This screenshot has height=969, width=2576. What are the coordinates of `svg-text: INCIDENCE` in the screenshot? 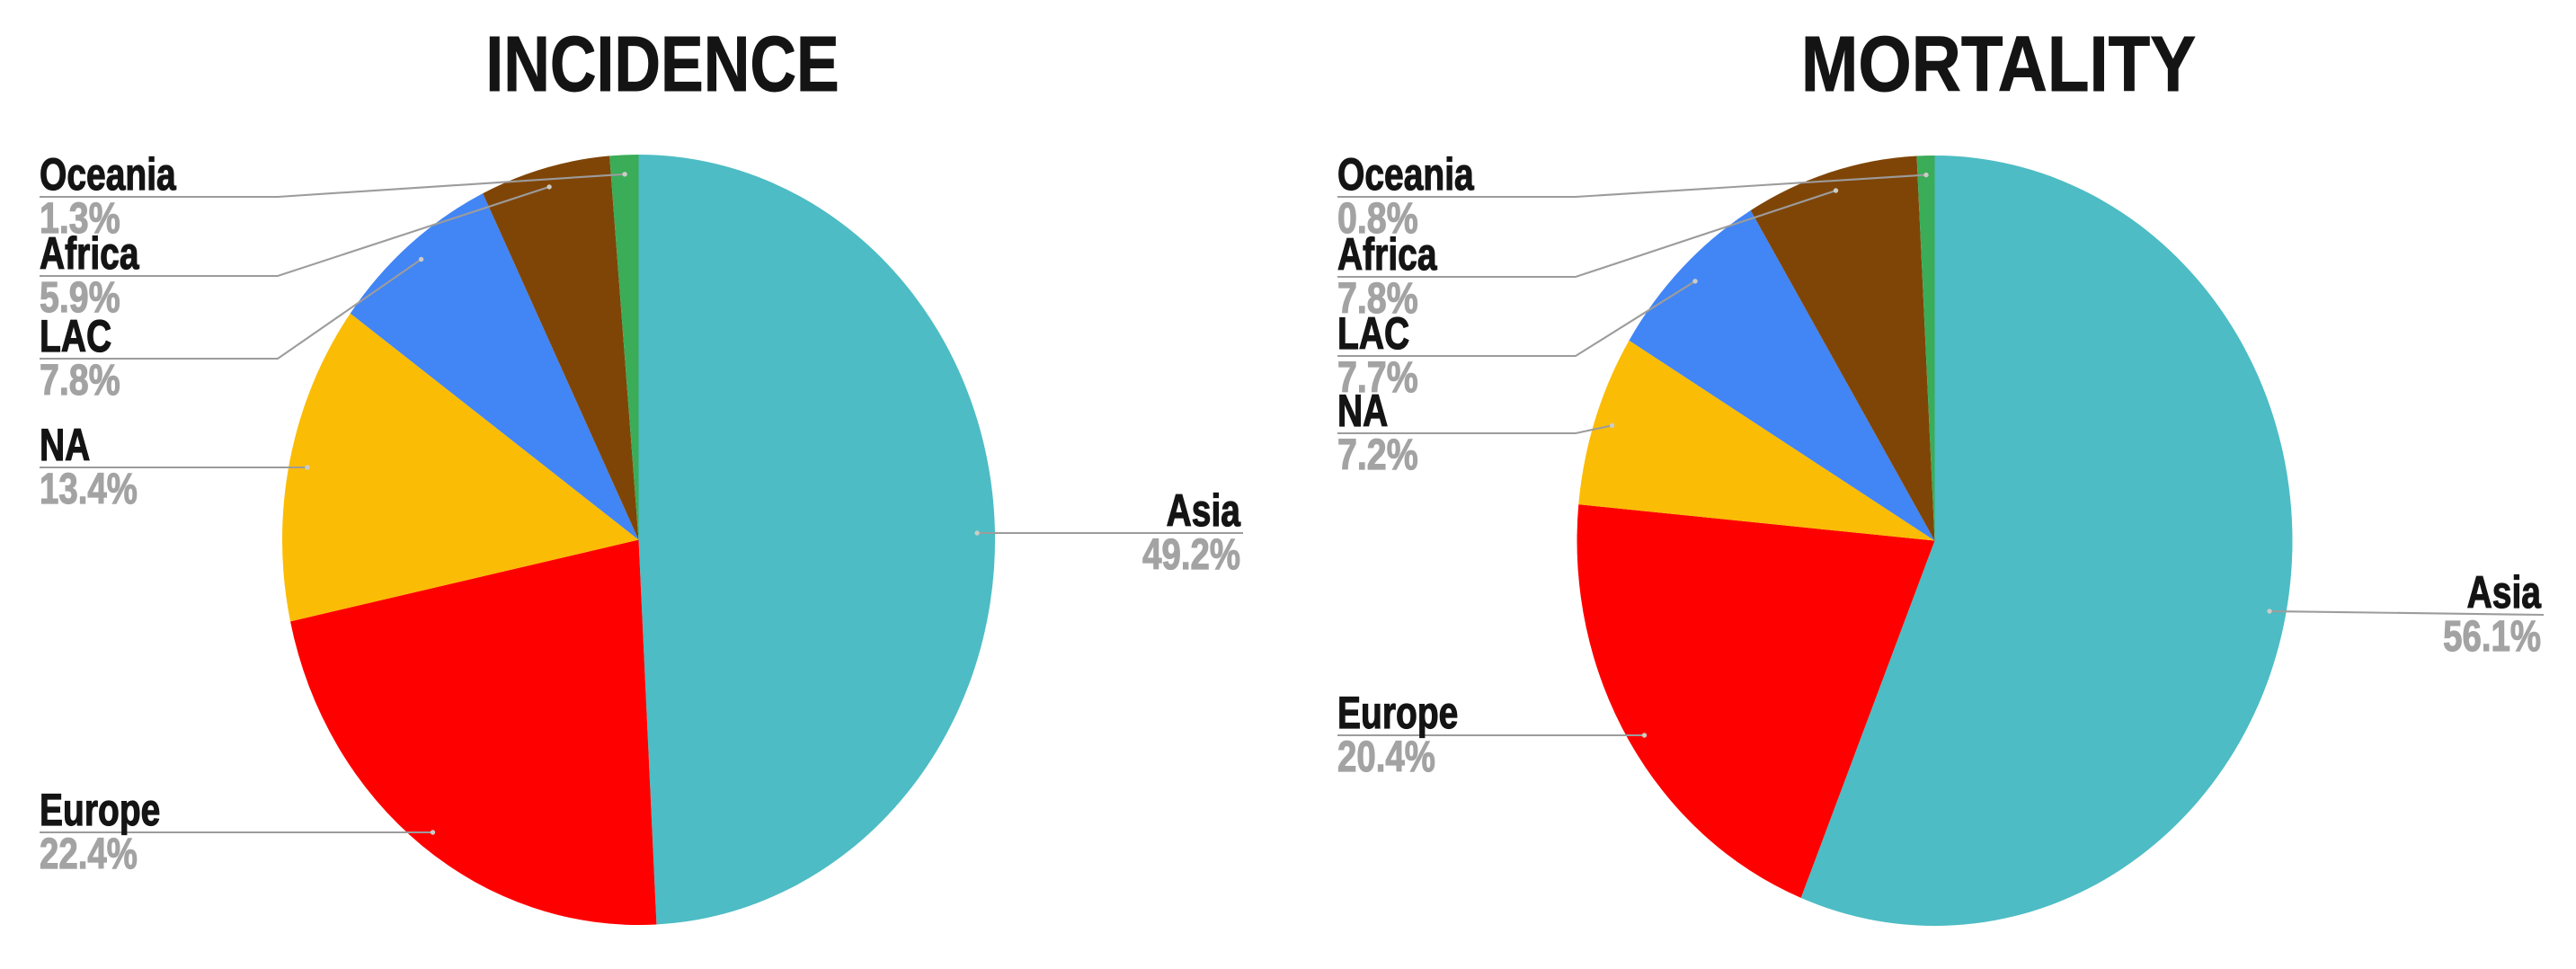 It's located at (662, 63).